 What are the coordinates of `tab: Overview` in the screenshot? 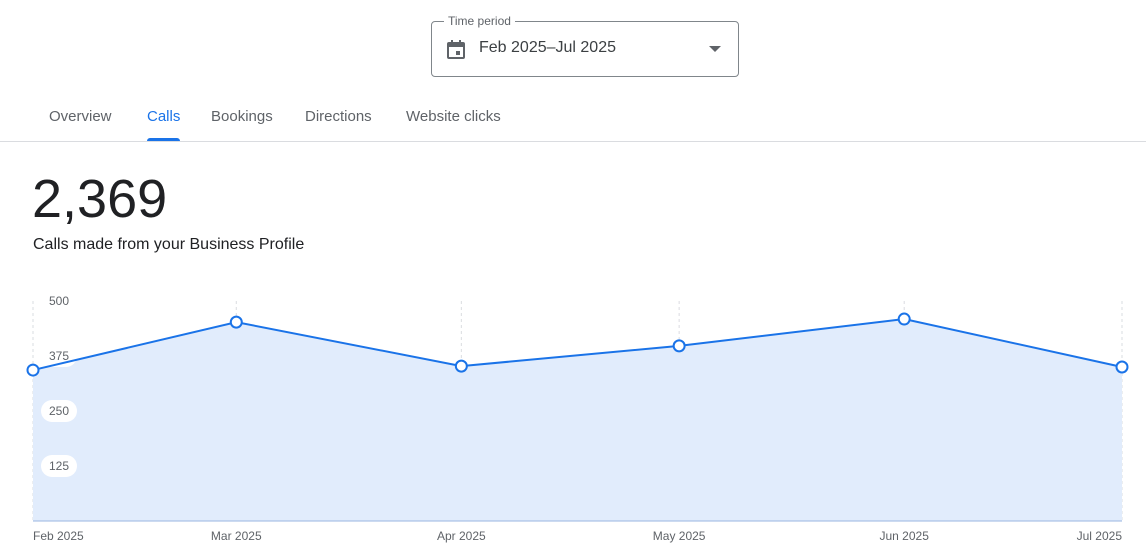 It's located at (80, 116).